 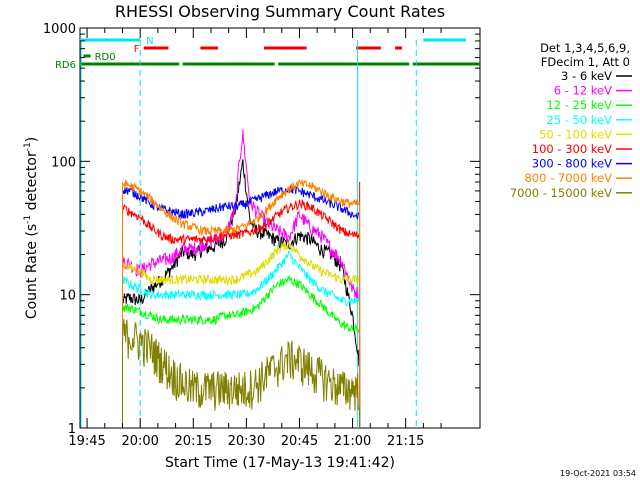 What do you see at coordinates (86, 441) in the screenshot?
I see `x-tick-label: 19:45` at bounding box center [86, 441].